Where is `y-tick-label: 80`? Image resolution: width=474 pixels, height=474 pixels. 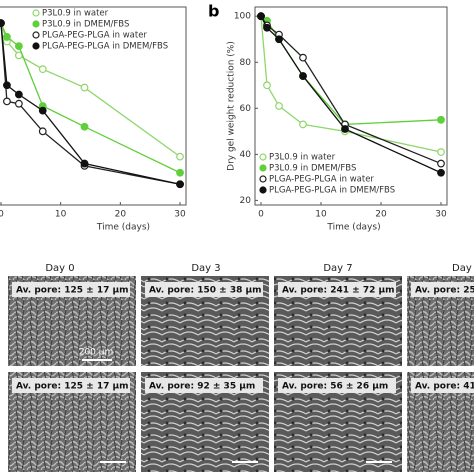 y-tick-label: 80 is located at coordinates (246, 63).